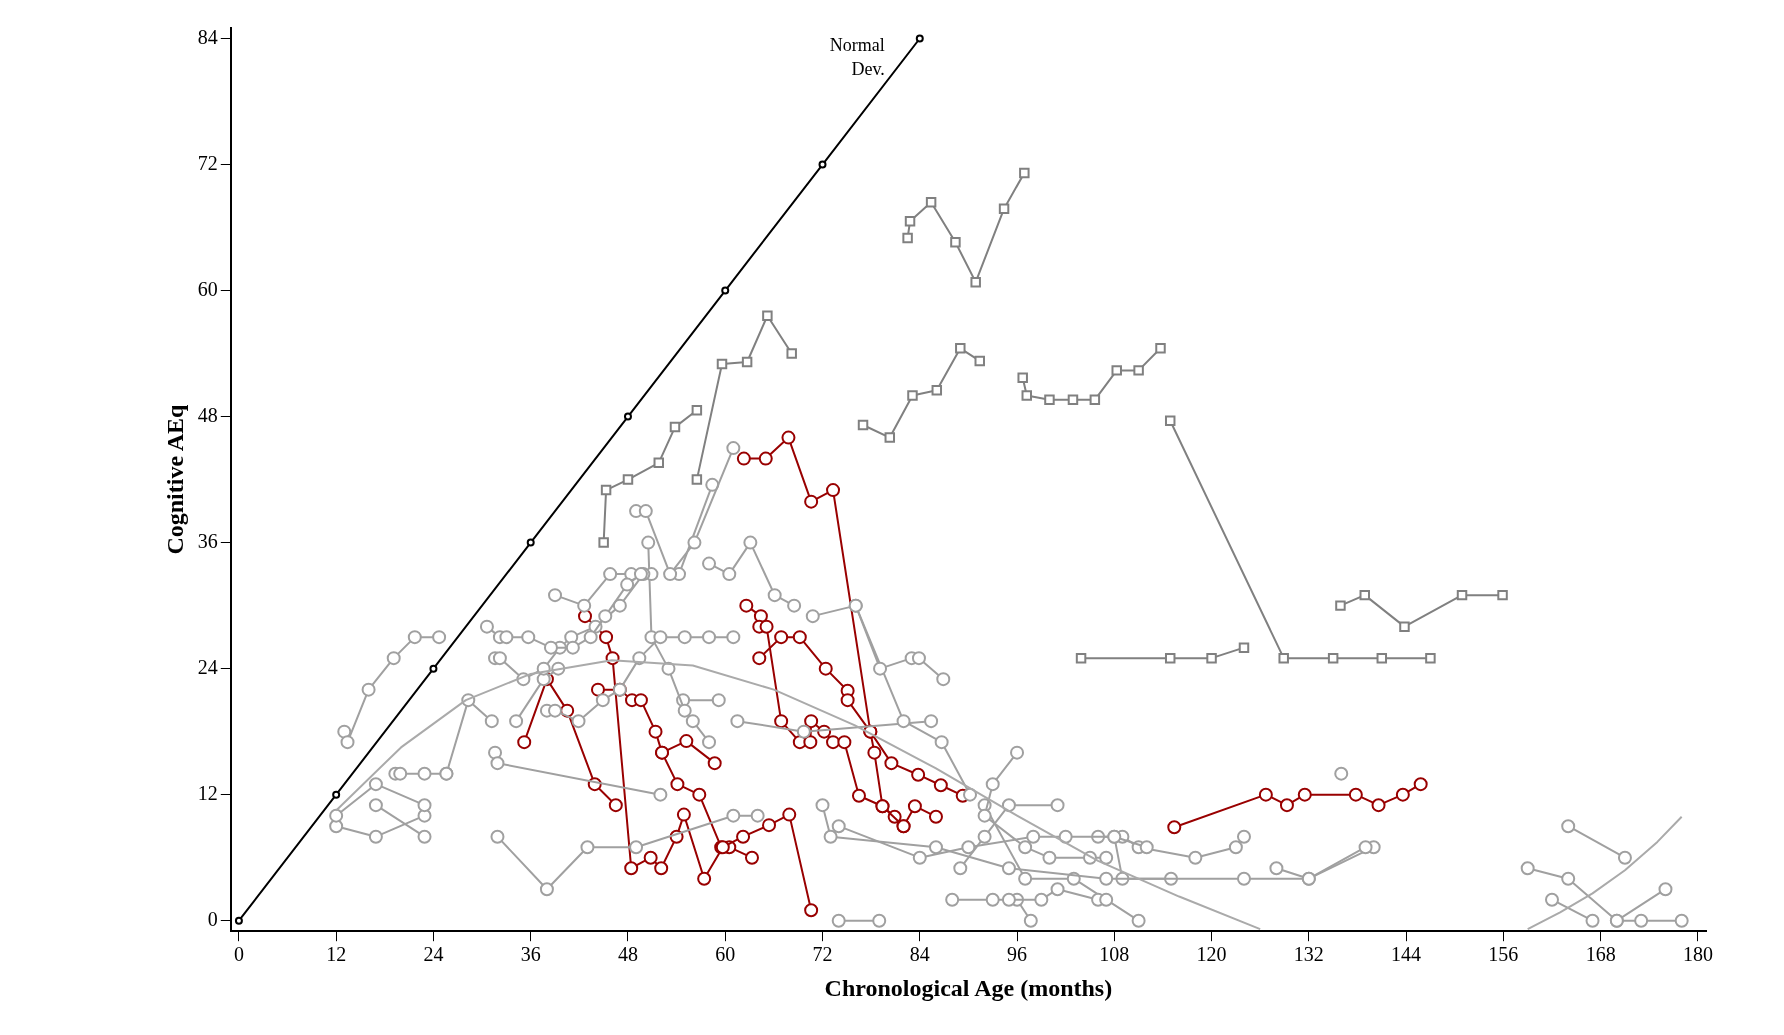 This screenshot has width=1784, height=1035. What do you see at coordinates (968, 987) in the screenshot?
I see `x-axis-title: Chronological Age (months)` at bounding box center [968, 987].